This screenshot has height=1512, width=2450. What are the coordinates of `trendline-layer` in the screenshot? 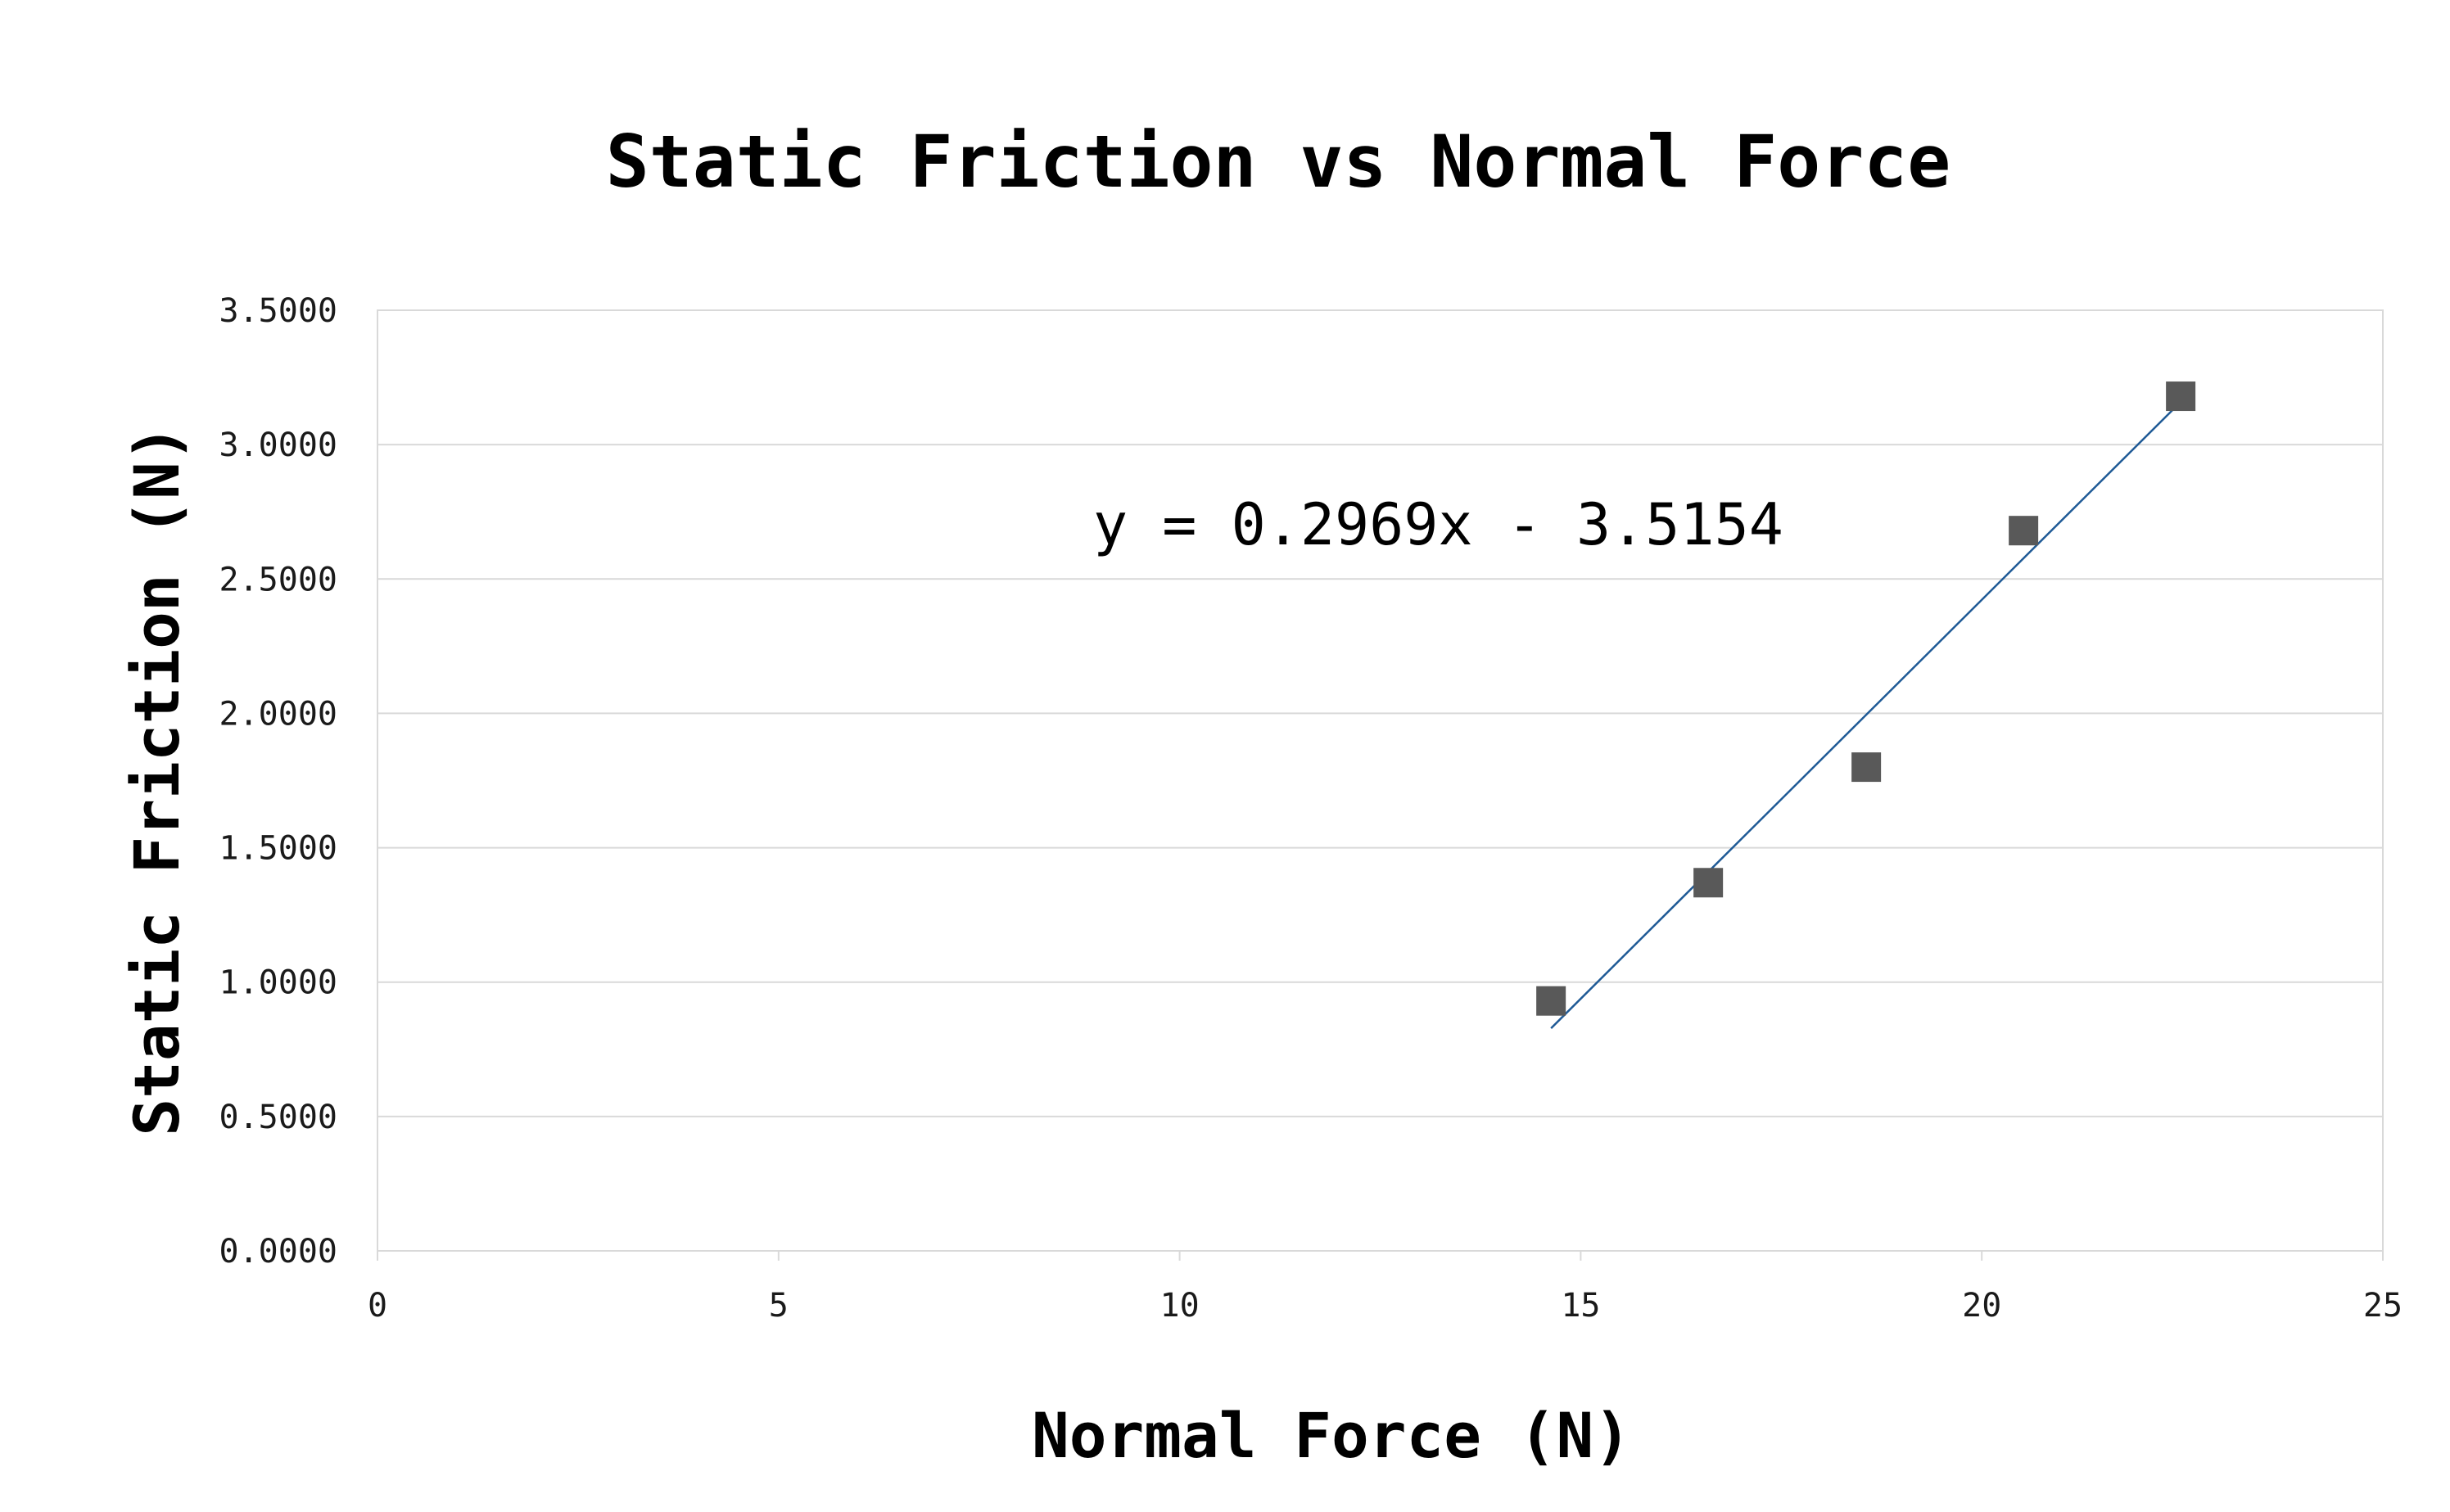 It's located at (1866, 715).